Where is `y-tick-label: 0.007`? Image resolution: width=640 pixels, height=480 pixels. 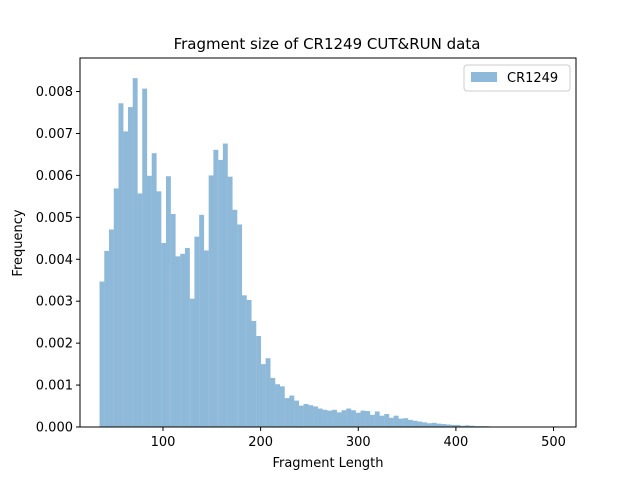 y-tick-label: 0.007 is located at coordinates (54, 134).